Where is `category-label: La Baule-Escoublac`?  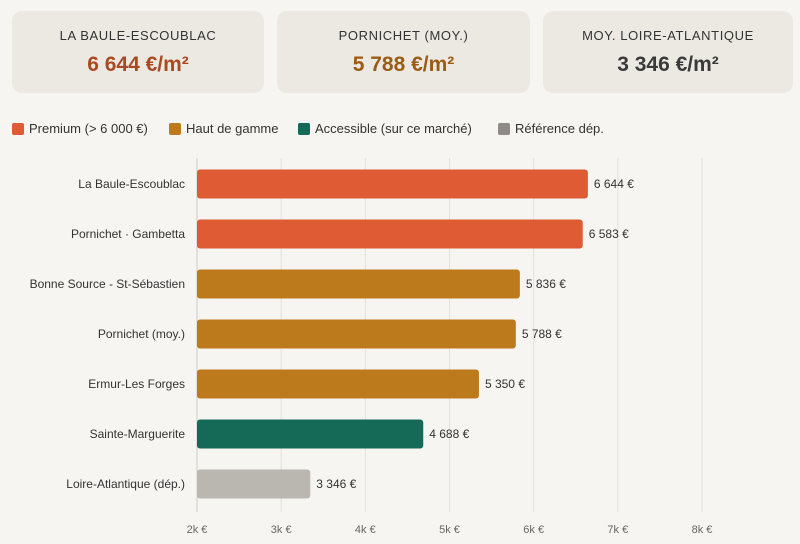
category-label: La Baule-Escoublac is located at coordinates (131, 184).